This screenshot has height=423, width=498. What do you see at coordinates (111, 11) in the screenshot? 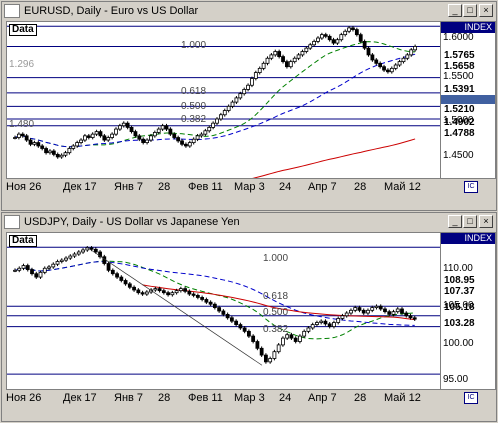
I see `window-title: EURUSD, Daily - Euro vs US Dollar` at bounding box center [111, 11].